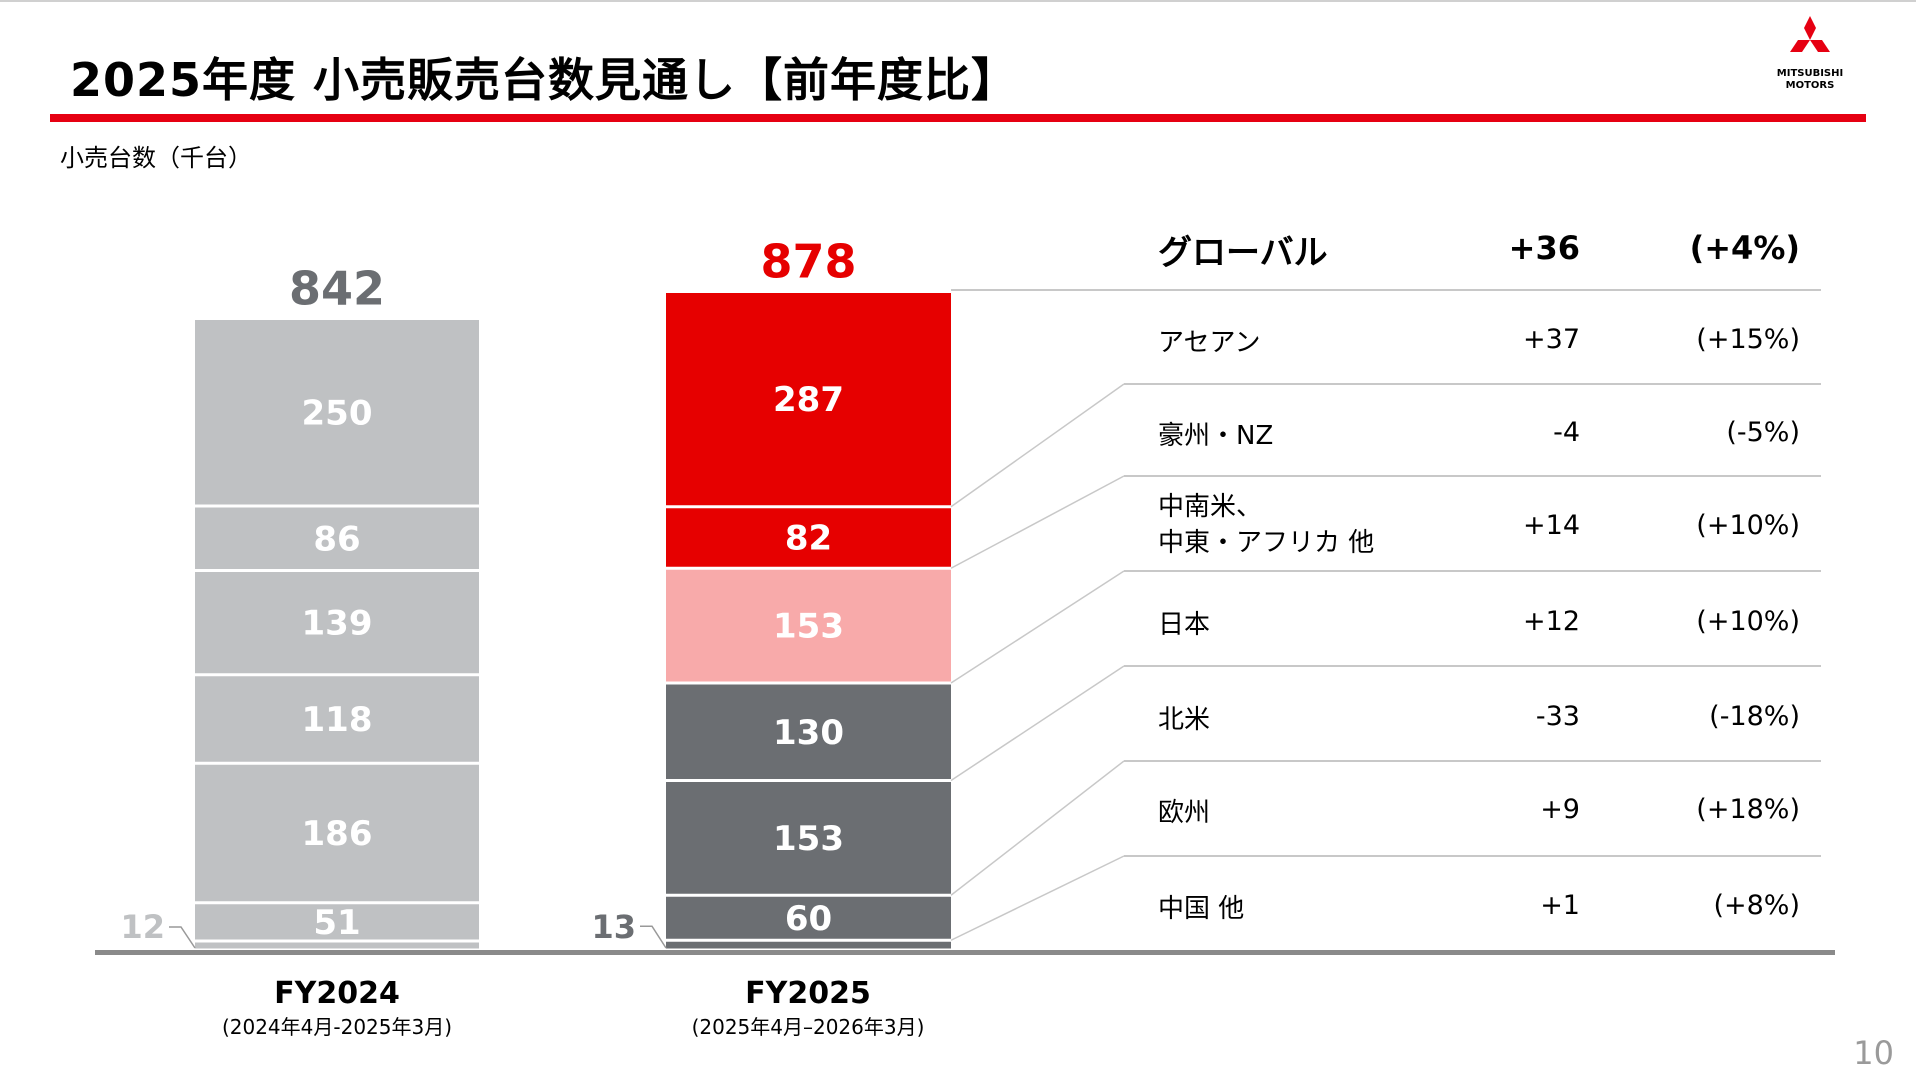 The image size is (1916, 1080). Describe the element at coordinates (1551, 621) in the screenshot. I see `row-diff: +12` at that location.